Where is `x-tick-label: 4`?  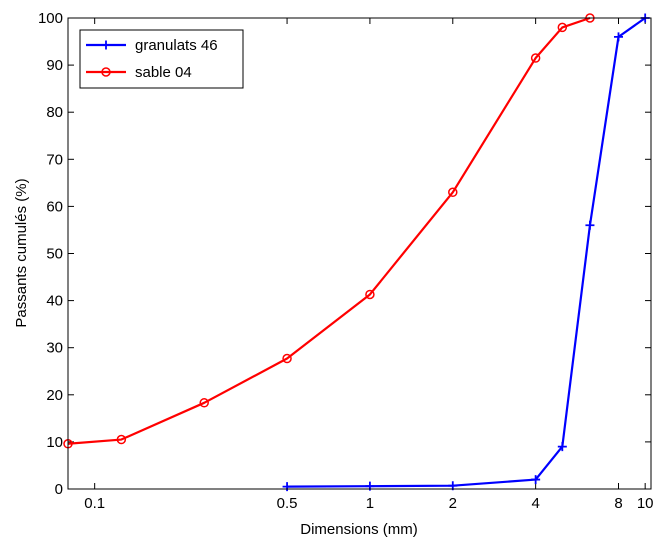 x-tick-label: 4 is located at coordinates (535, 503).